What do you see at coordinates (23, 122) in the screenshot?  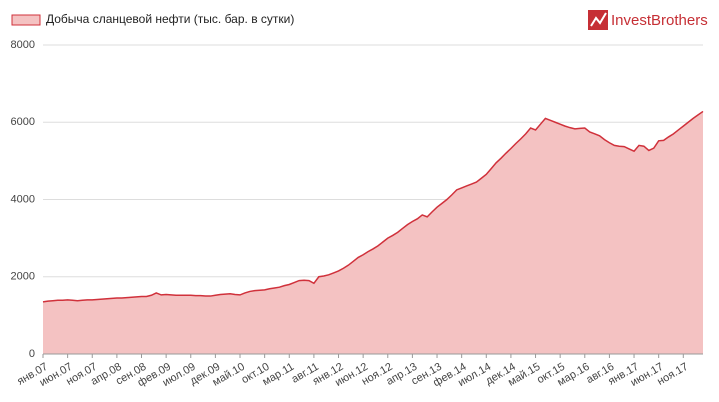 I see `y-tick-label: 6000` at bounding box center [23, 122].